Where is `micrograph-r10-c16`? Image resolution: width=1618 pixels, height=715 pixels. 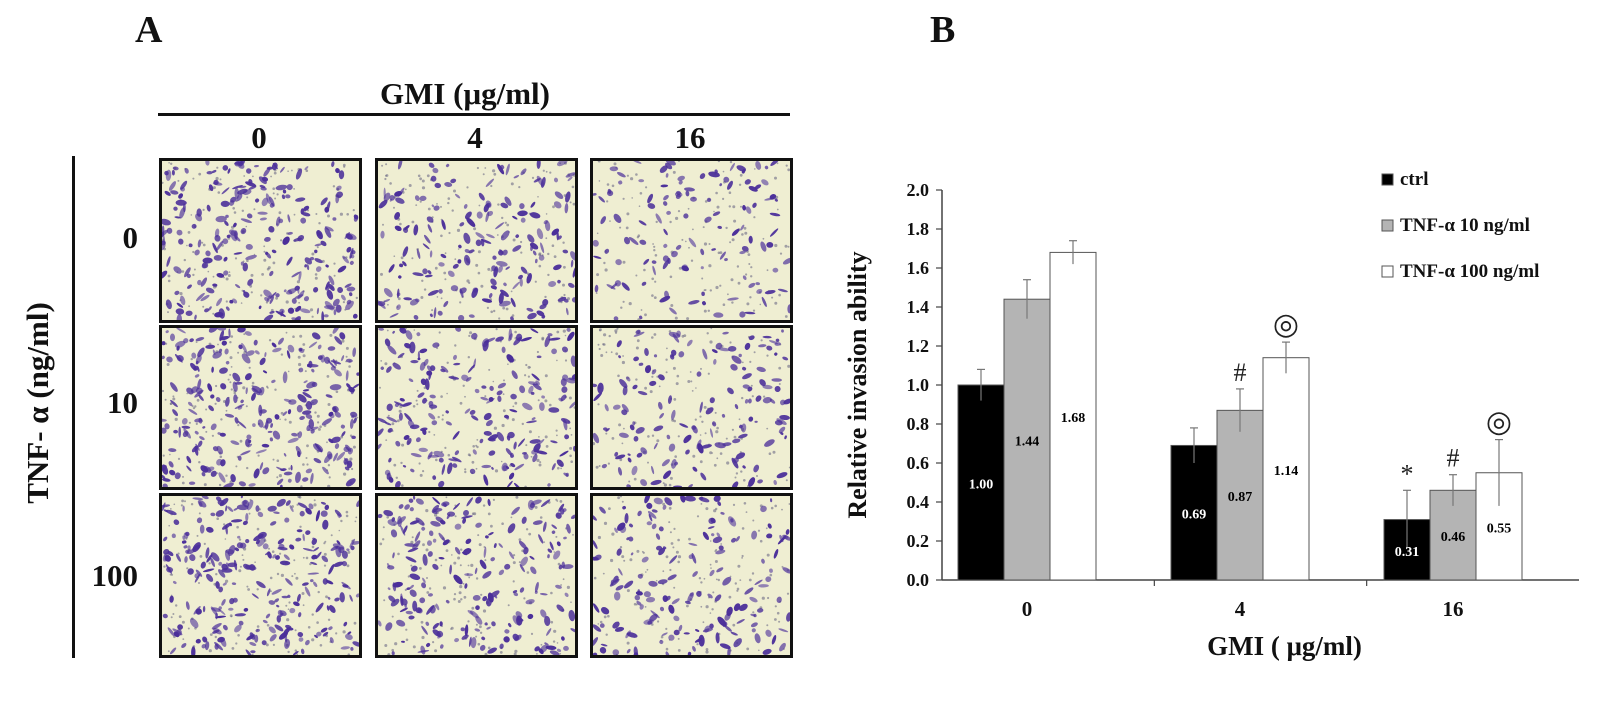 micrograph-r10-c16 is located at coordinates (691, 407).